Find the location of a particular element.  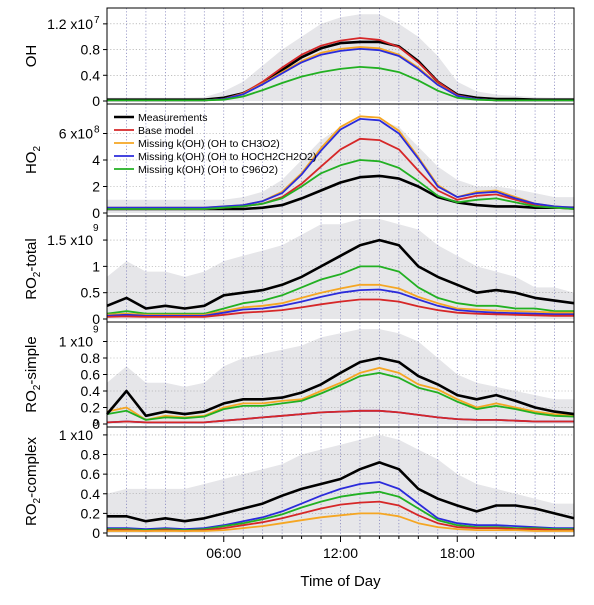

x-axis-label: Time of Day is located at coordinates (340, 581).